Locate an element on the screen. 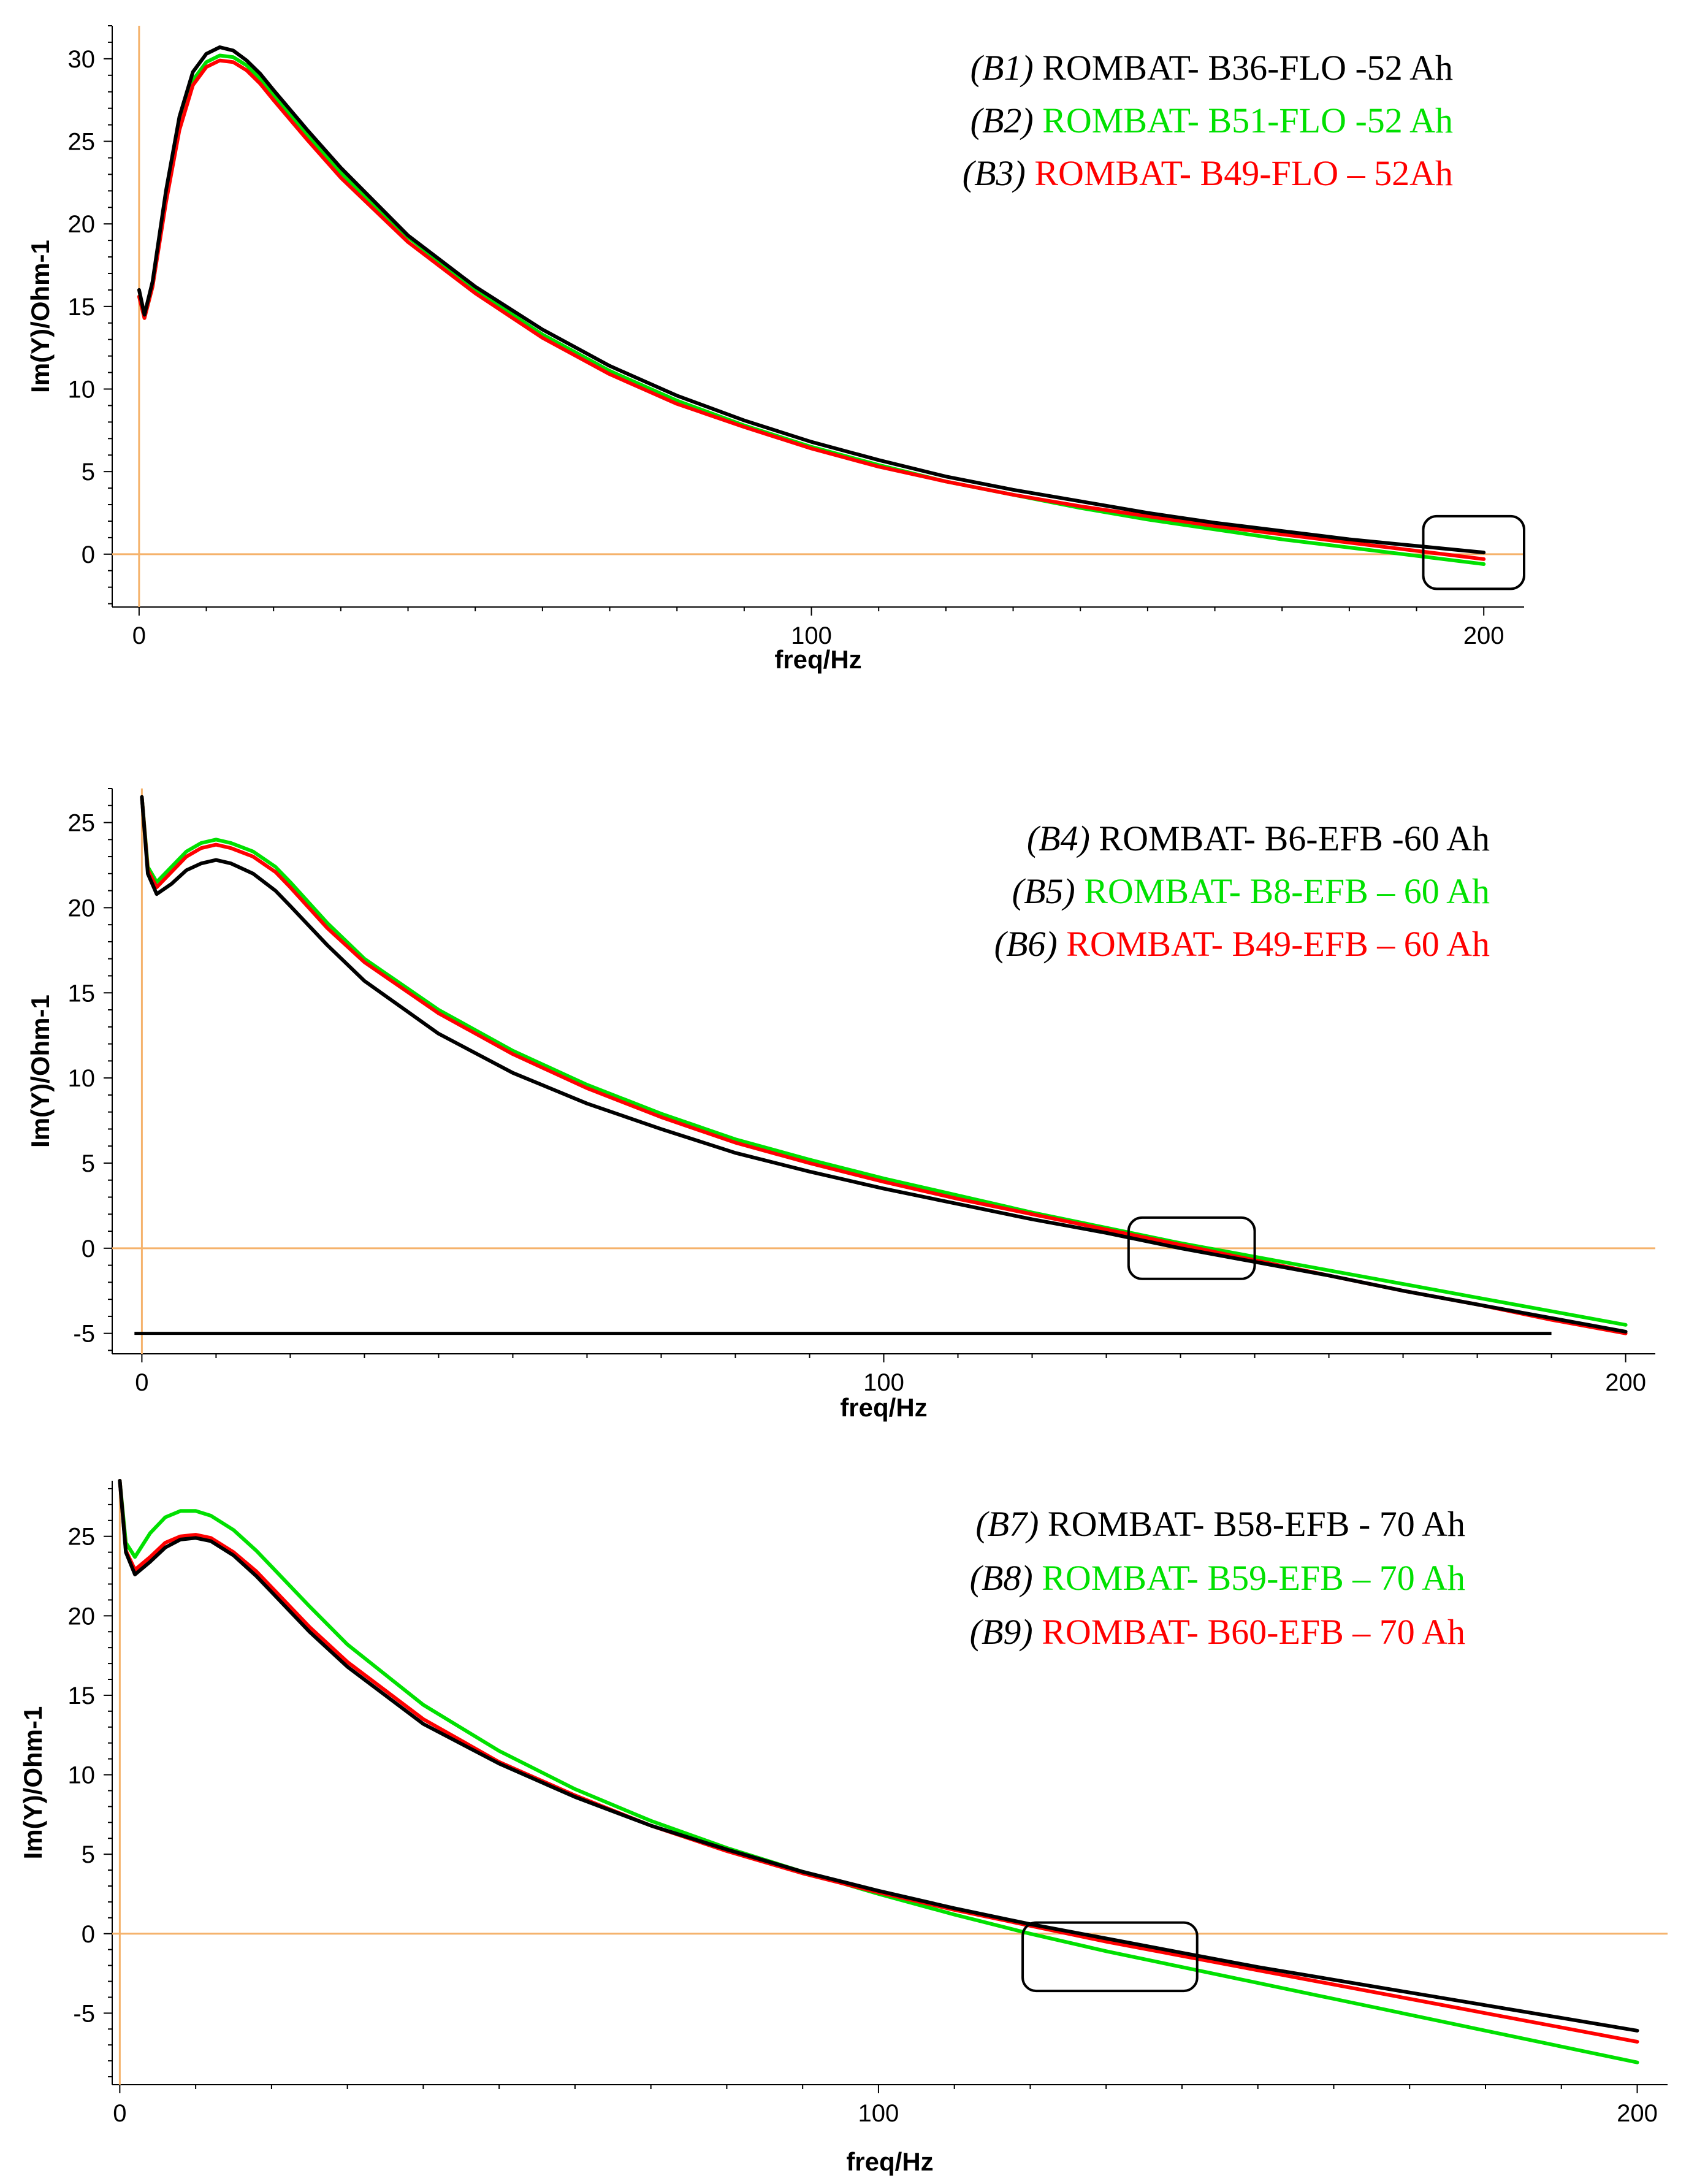 This screenshot has height=2184, width=1697. legend-id: (B6) is located at coordinates (1026, 944).